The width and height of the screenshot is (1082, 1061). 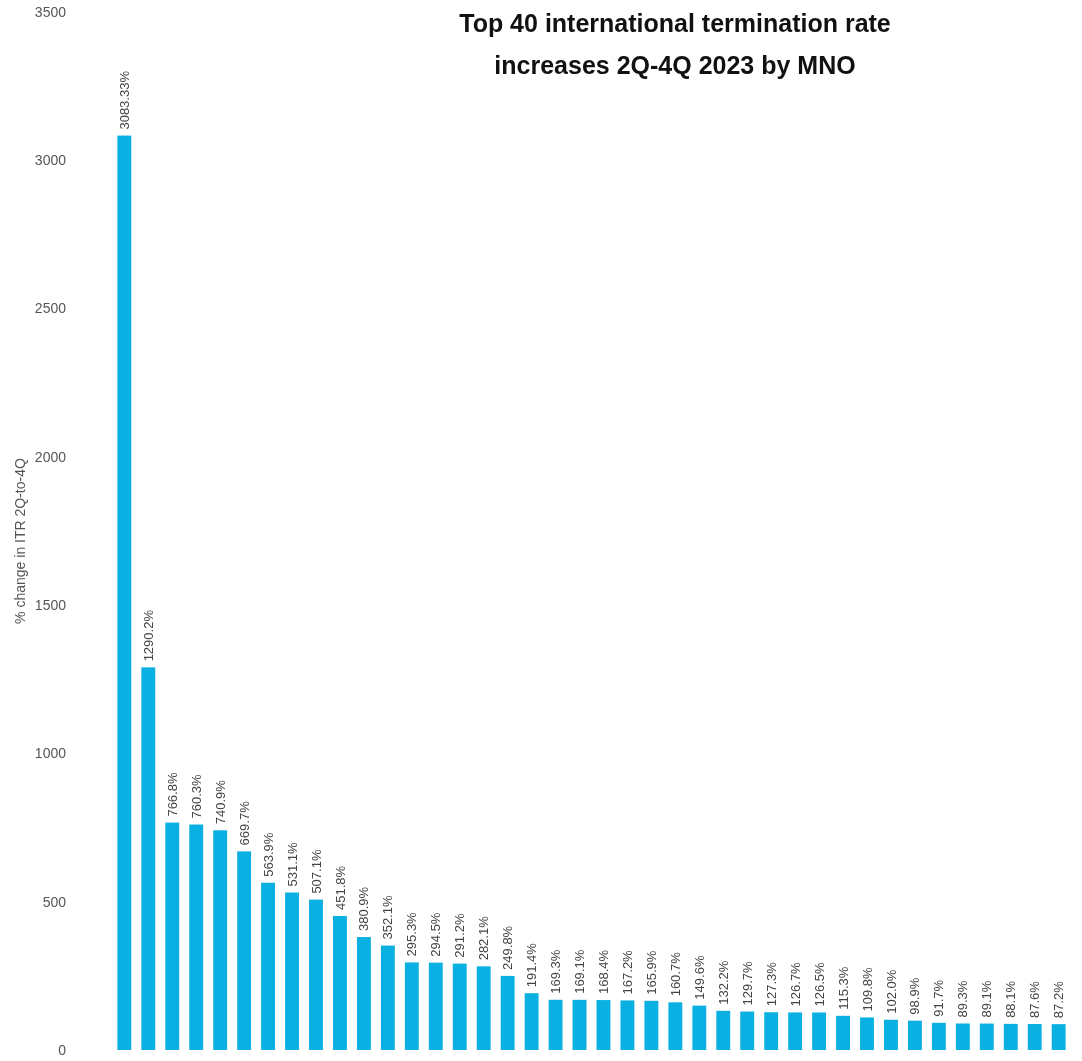 What do you see at coordinates (460, 935) in the screenshot?
I see `data-label: 291.2%` at bounding box center [460, 935].